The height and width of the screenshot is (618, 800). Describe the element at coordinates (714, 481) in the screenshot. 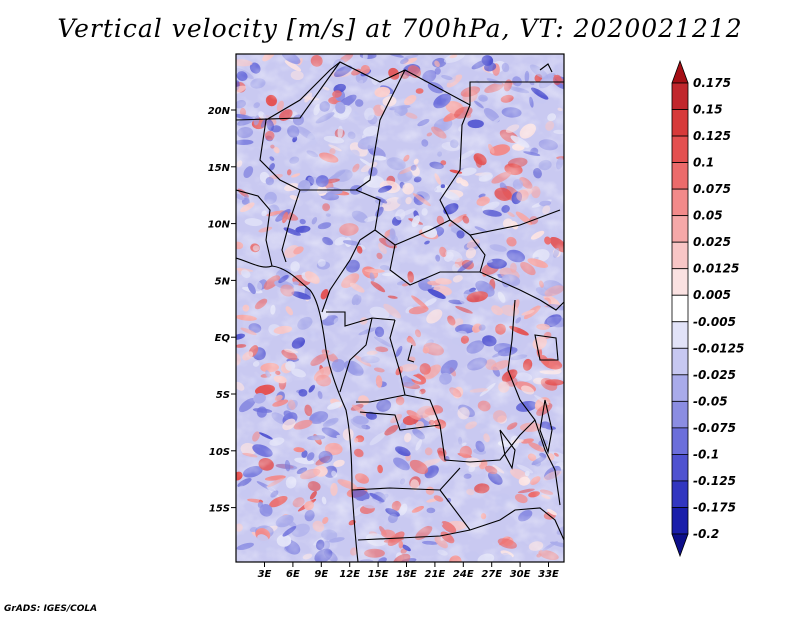

I see `colorbar-label: -0.125` at that location.